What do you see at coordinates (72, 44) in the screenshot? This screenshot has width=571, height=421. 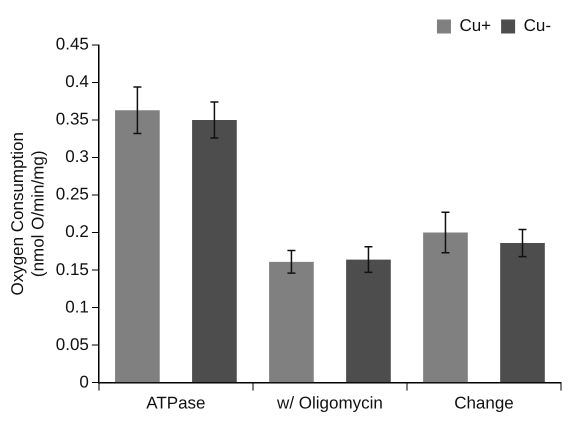 I see `y-tick-label: 0.45` at bounding box center [72, 44].